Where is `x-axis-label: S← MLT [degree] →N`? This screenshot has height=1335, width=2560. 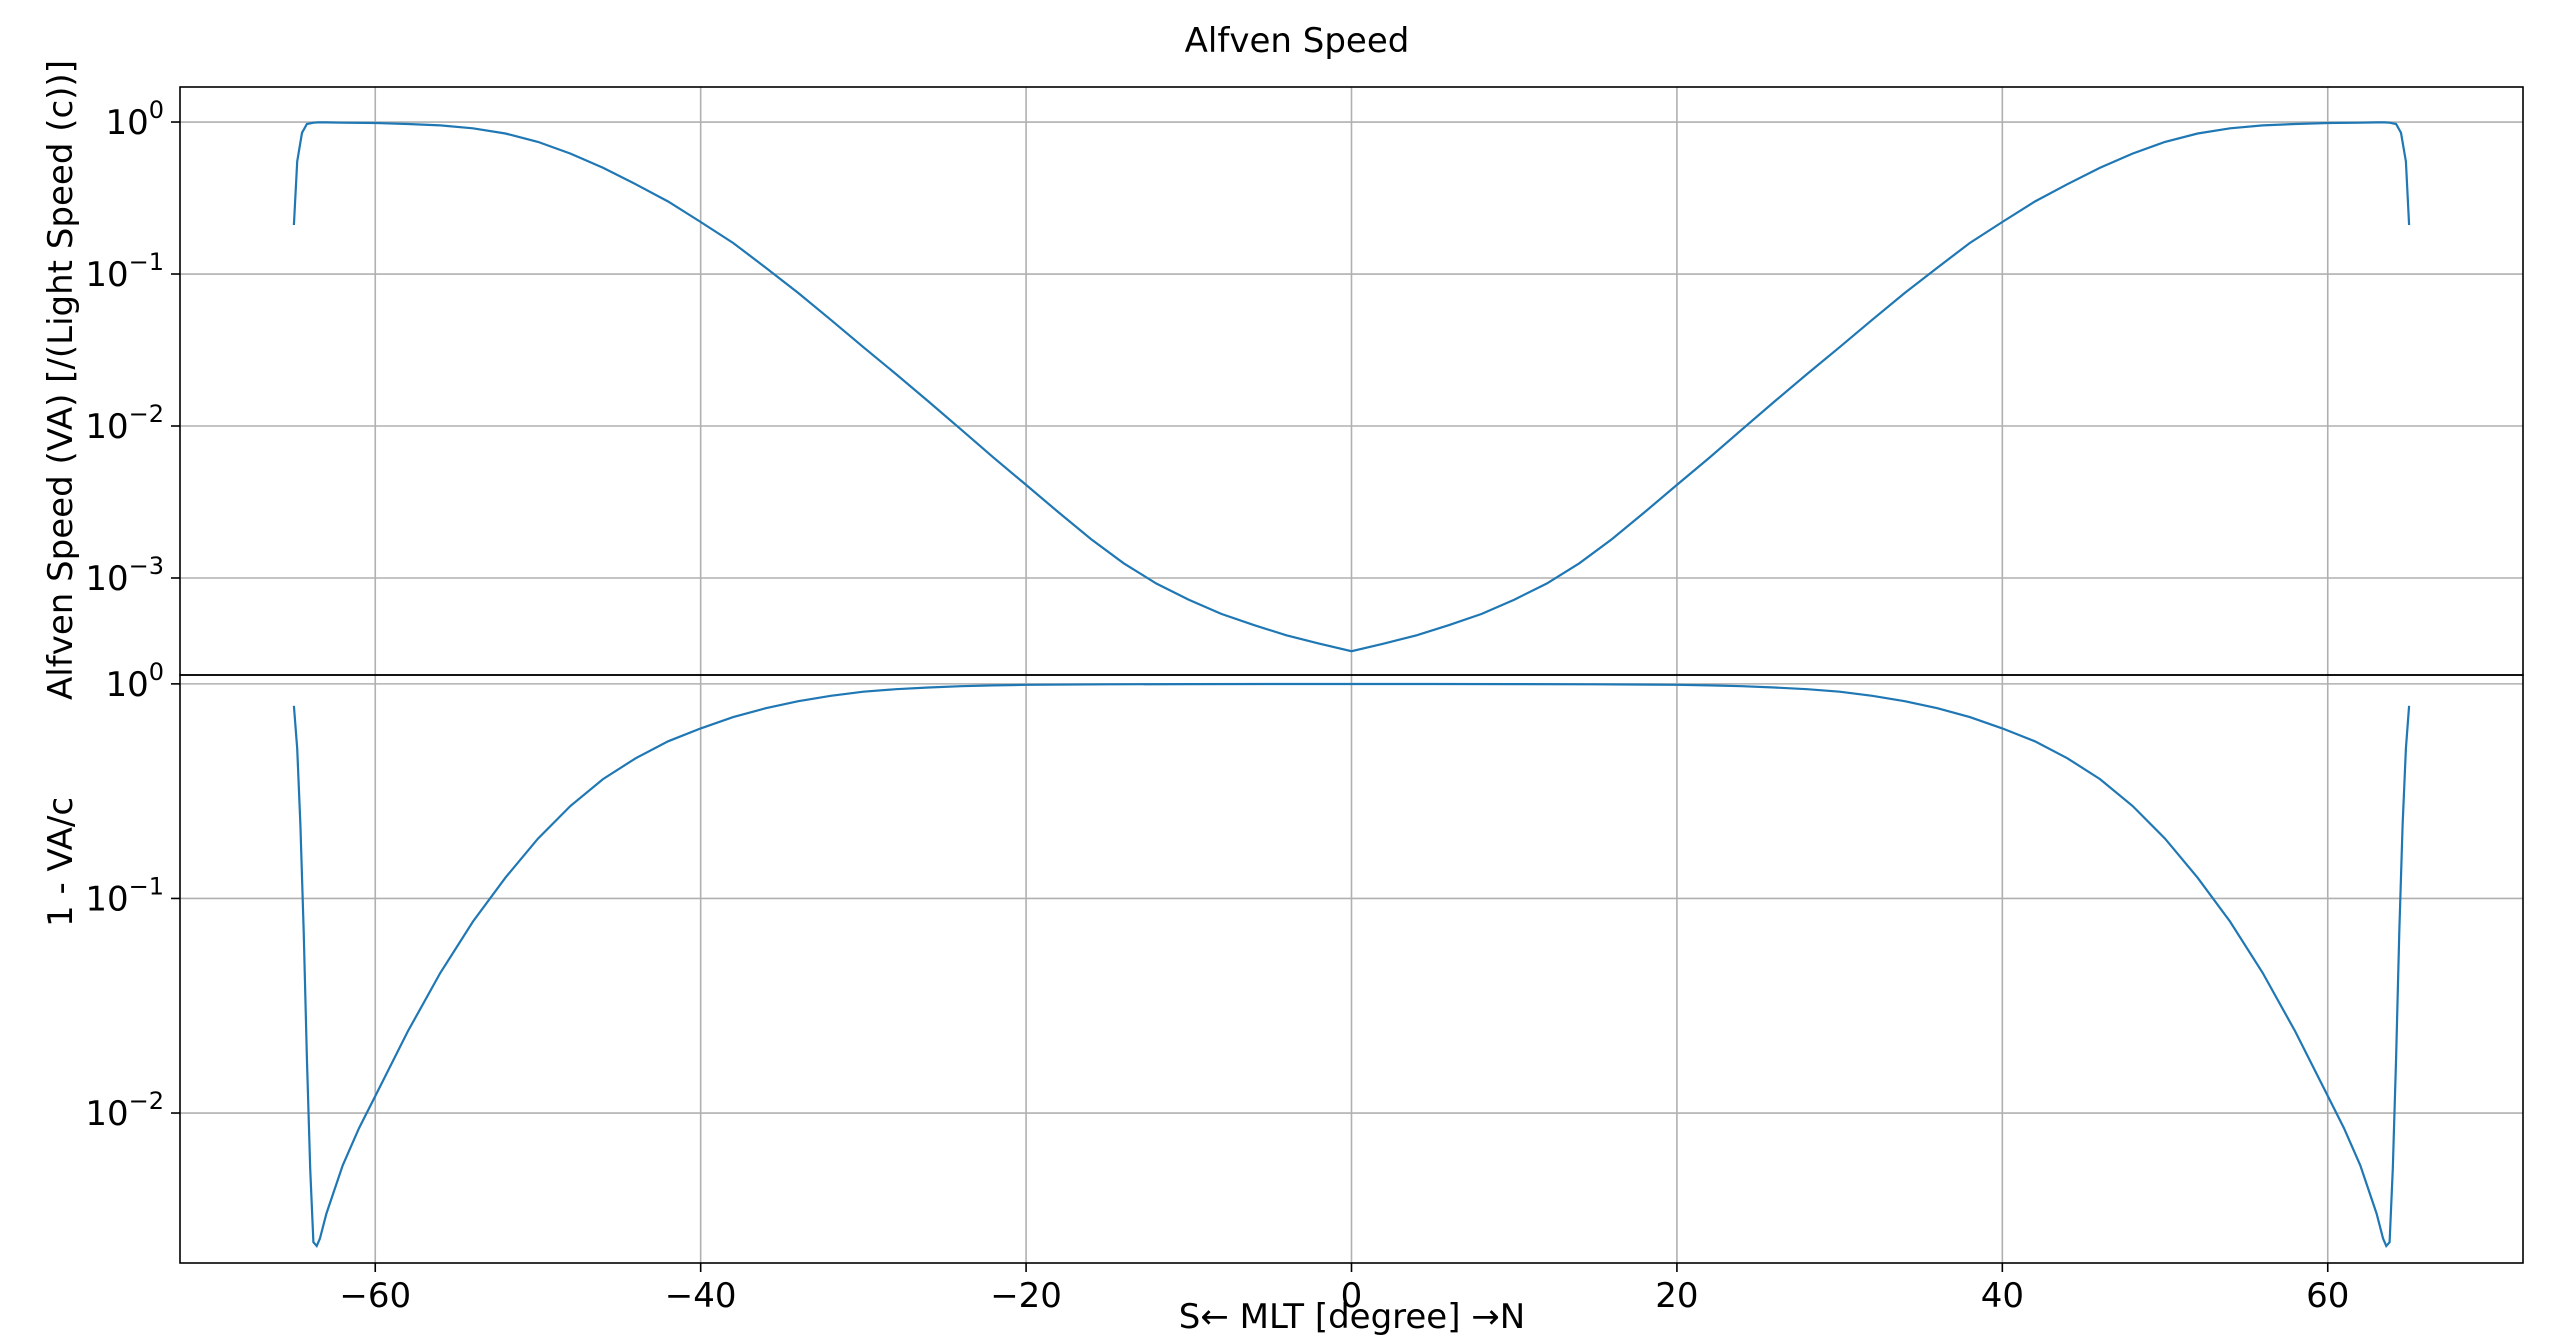 x-axis-label: S← MLT [degree] →N is located at coordinates (1352, 1316).